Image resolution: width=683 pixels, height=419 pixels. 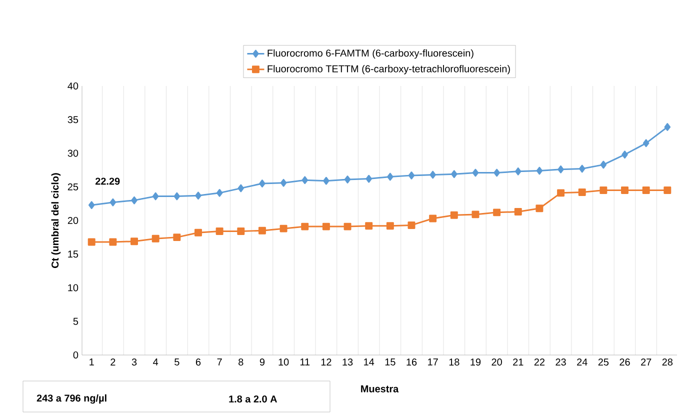 I want to click on x-tick-label: 12, so click(x=326, y=362).